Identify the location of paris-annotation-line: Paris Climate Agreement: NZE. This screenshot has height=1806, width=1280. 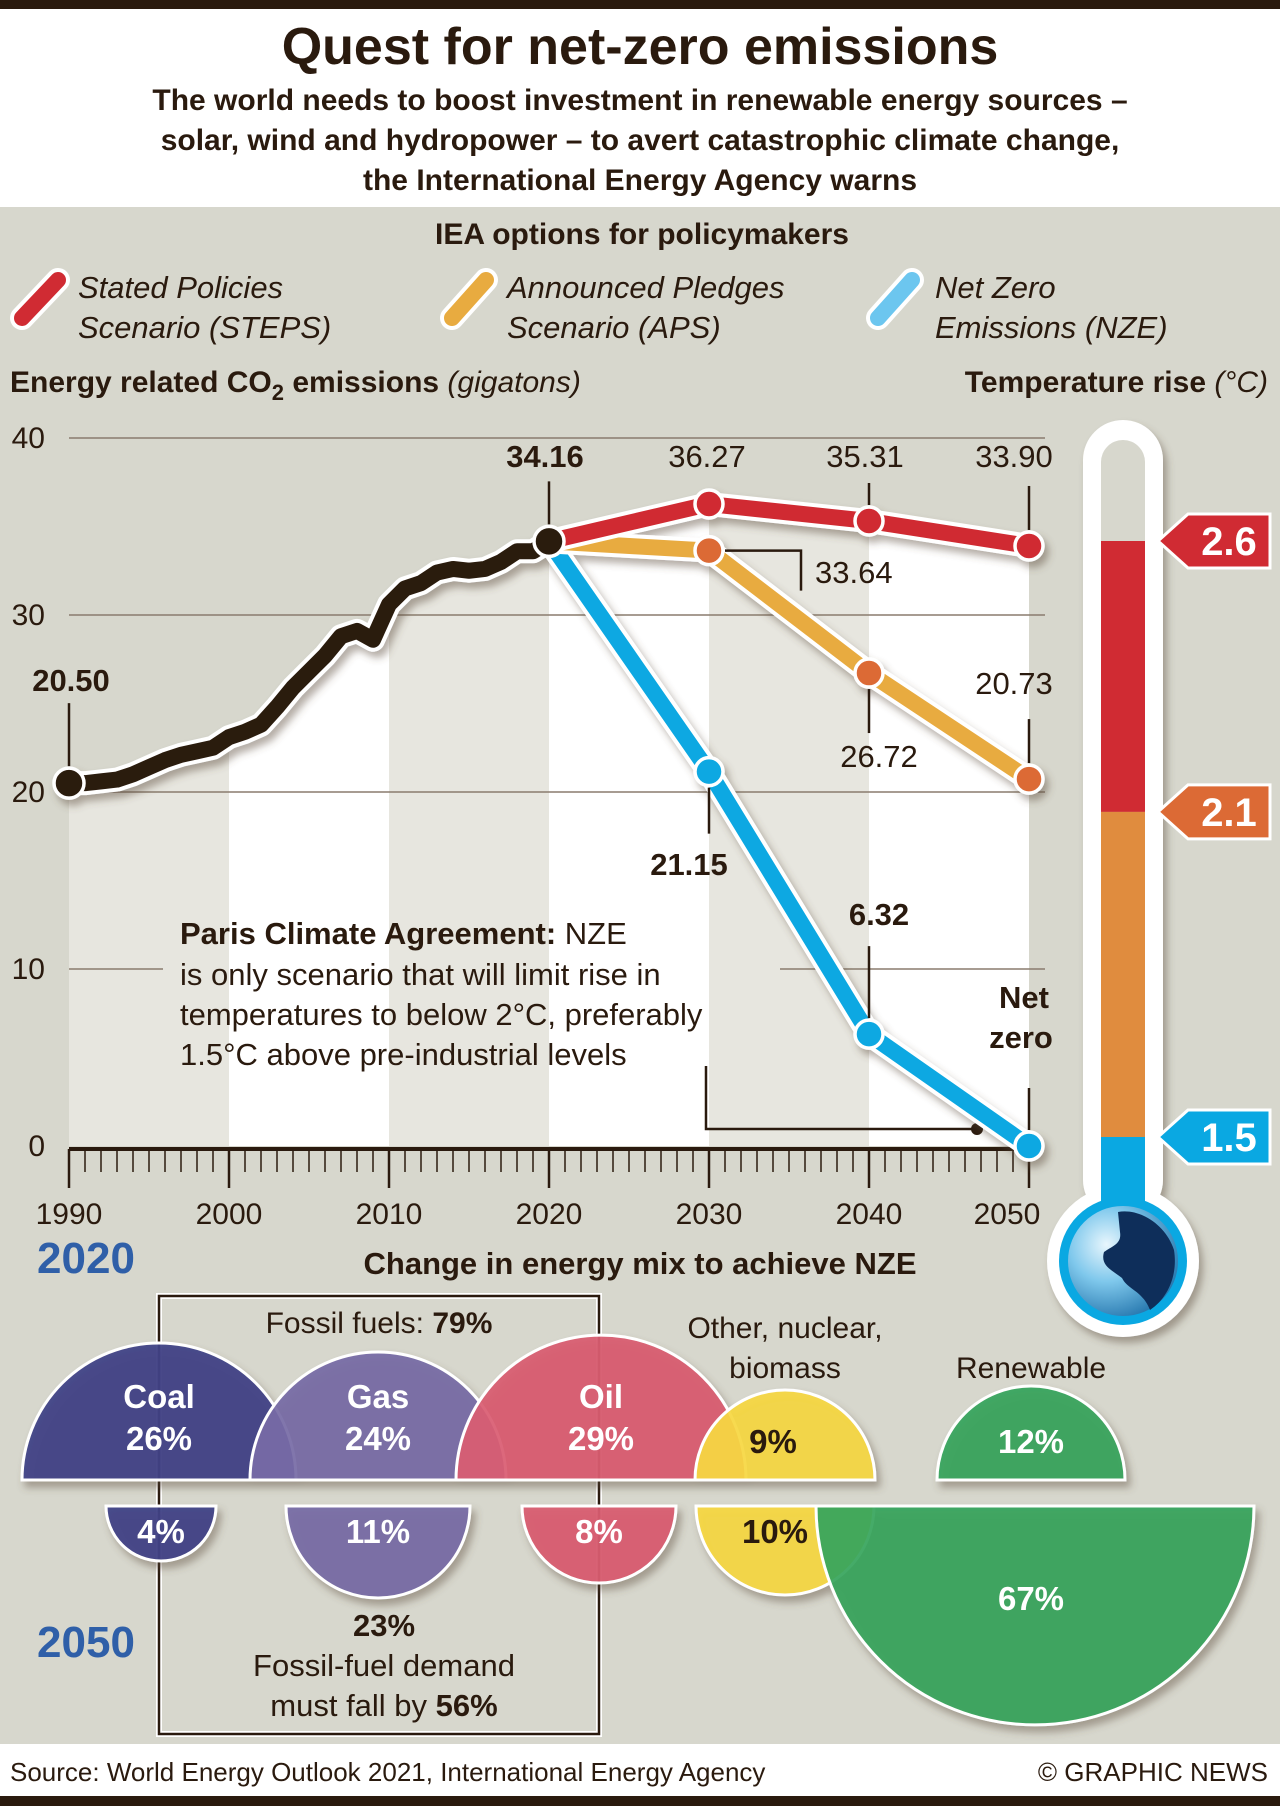
(403, 933).